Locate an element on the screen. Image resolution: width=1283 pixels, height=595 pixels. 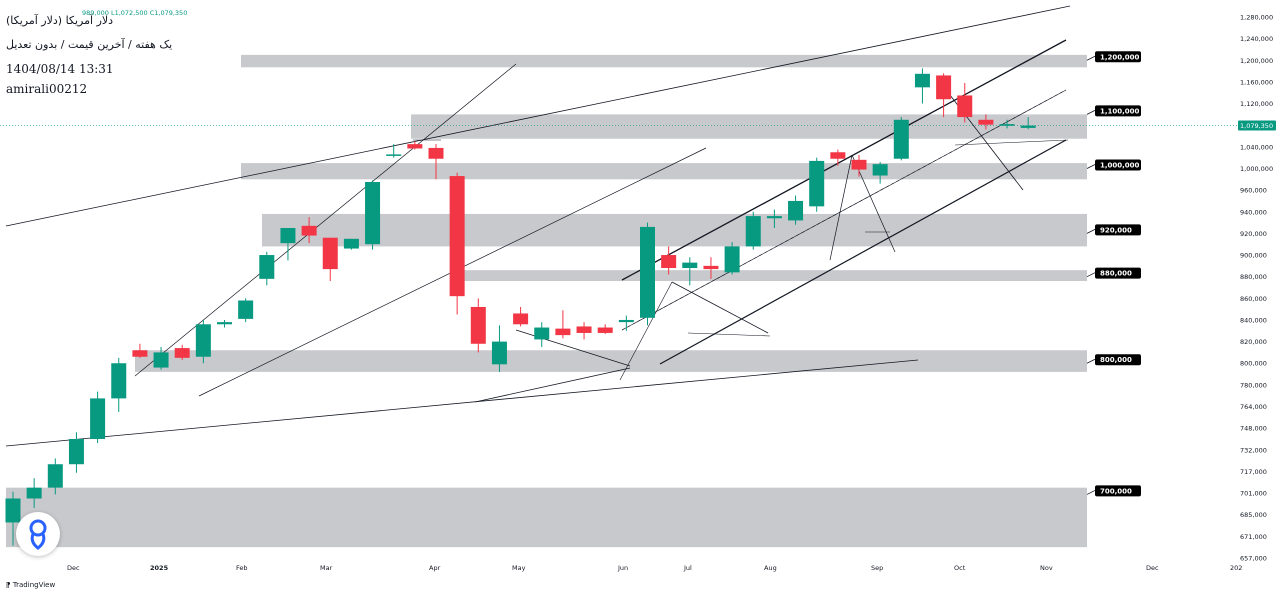
level-tag-label: 800,000 is located at coordinates (1116, 360).